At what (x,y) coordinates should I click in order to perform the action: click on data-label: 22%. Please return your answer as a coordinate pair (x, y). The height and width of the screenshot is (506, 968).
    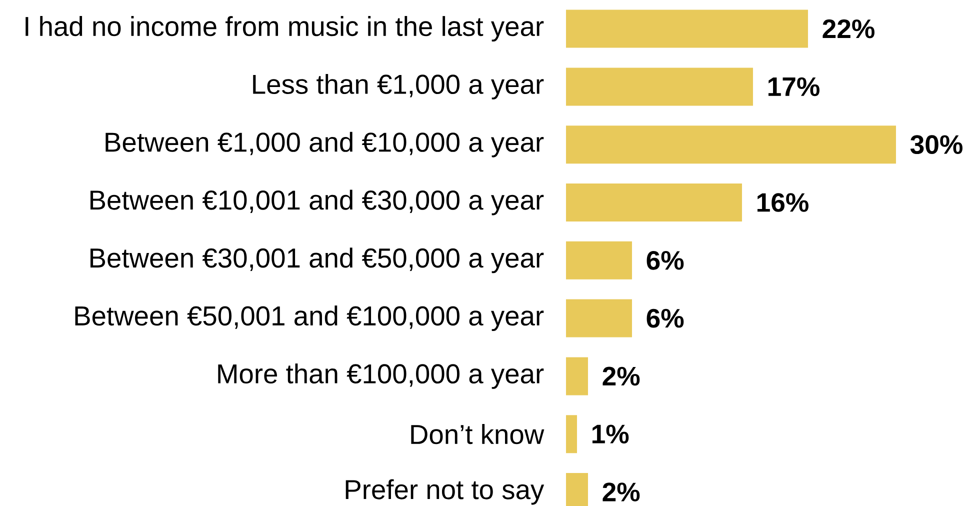
    Looking at the image, I should click on (848, 28).